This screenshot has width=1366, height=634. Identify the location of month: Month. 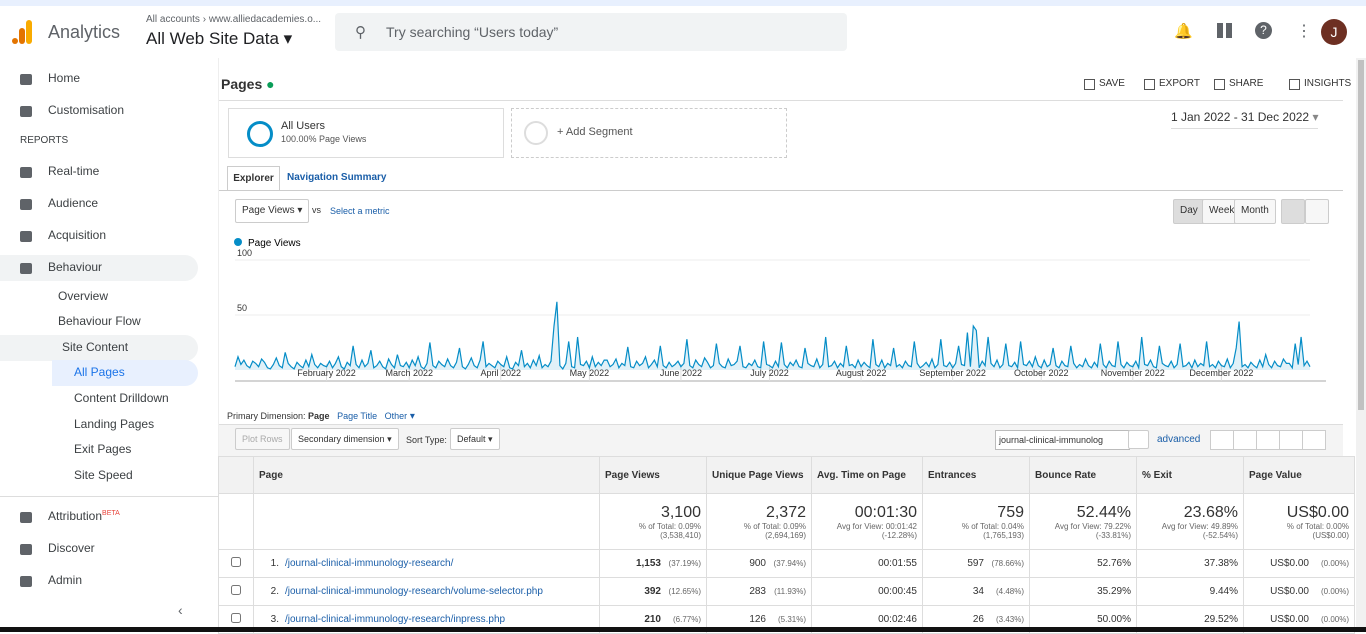
(1255, 211).